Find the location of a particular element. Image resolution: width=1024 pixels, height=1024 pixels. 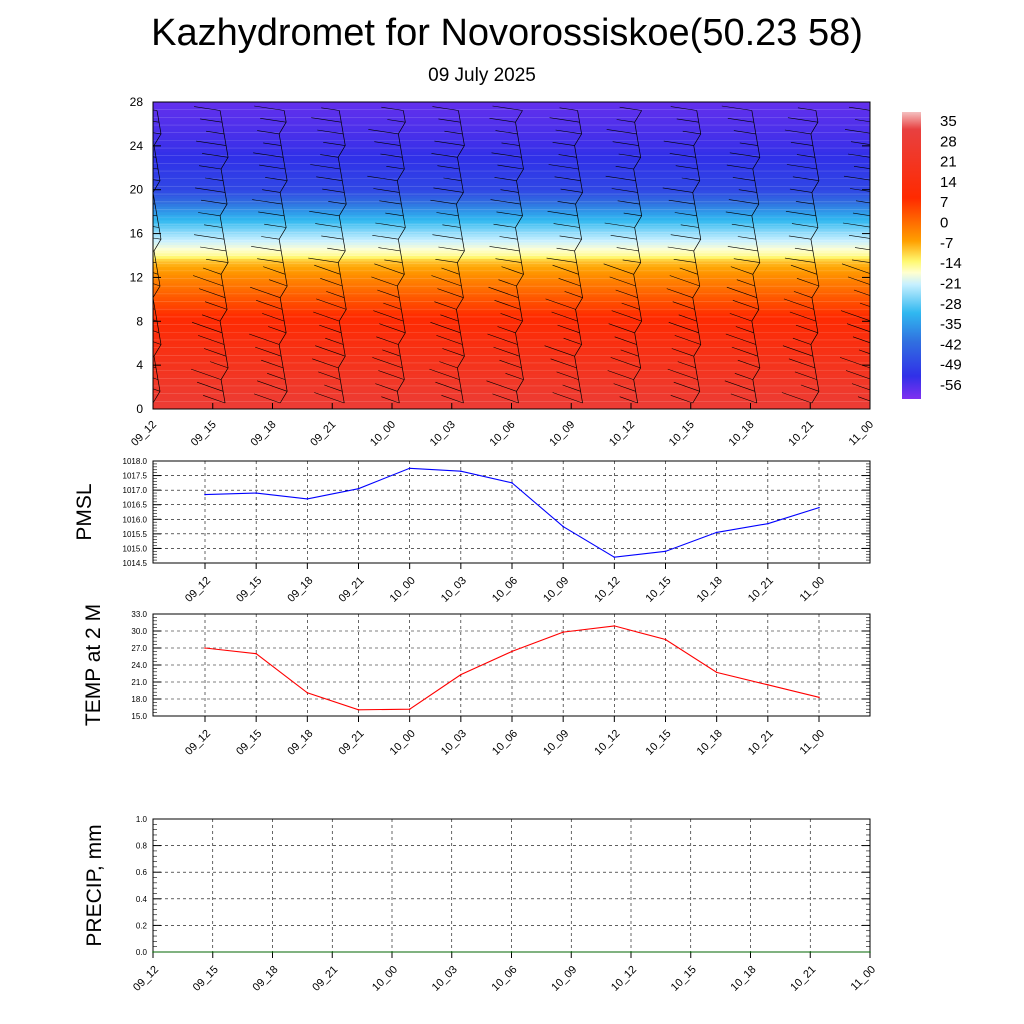

x-tick-label: 10_18 is located at coordinates (742, 434).